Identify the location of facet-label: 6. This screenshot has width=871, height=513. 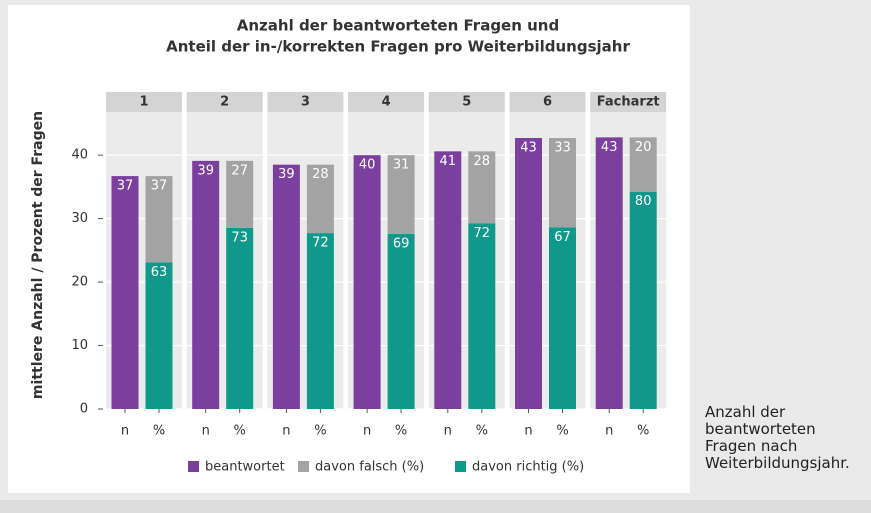
(547, 102).